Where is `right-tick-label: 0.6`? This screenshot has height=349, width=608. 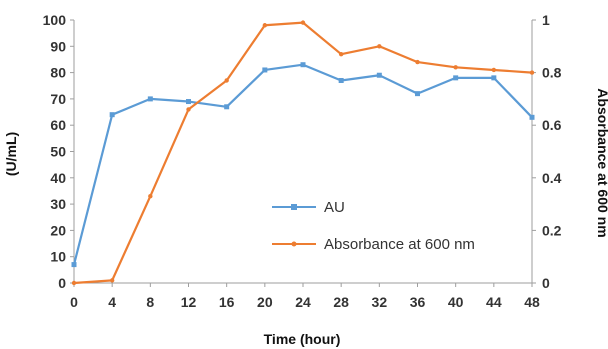 right-tick-label: 0.6 is located at coordinates (552, 125).